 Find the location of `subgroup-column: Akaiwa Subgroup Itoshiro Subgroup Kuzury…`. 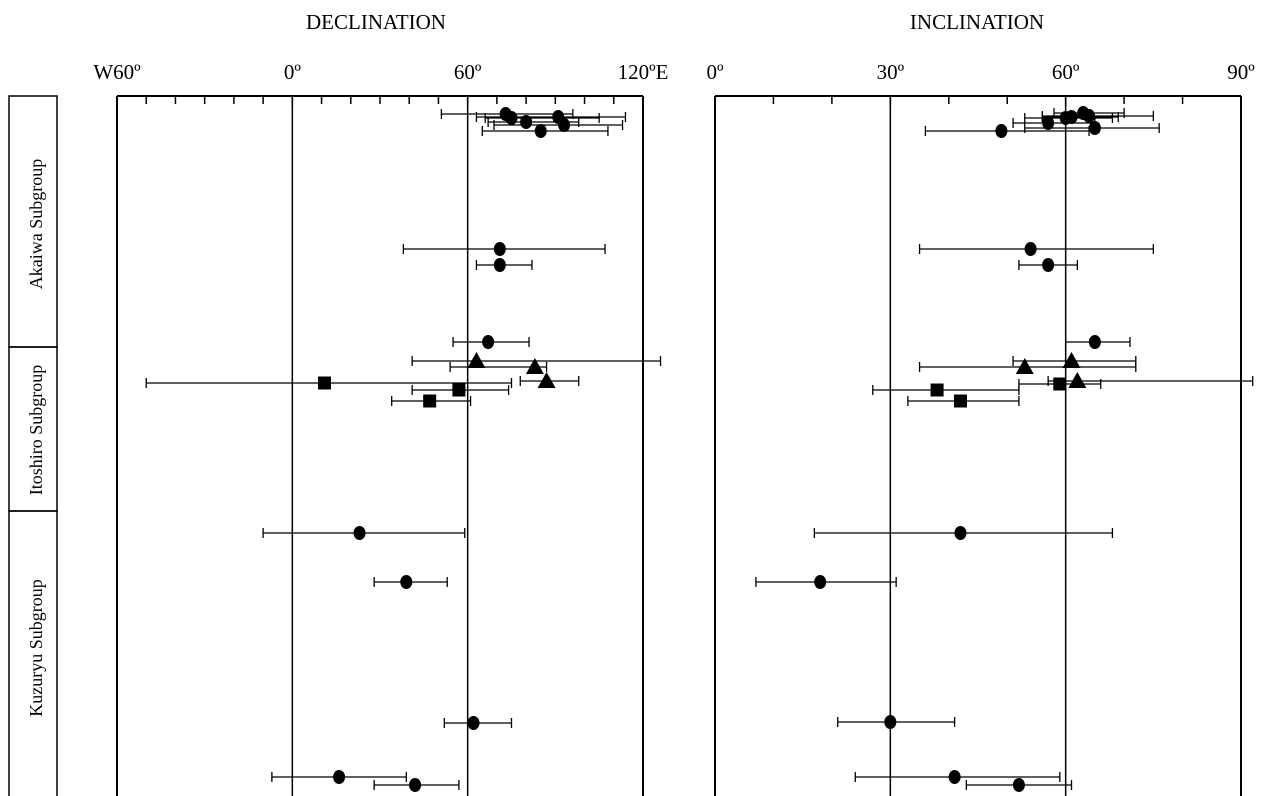

subgroup-column: Akaiwa Subgroup Itoshiro Subgroup Kuzury… is located at coordinates (33, 445).